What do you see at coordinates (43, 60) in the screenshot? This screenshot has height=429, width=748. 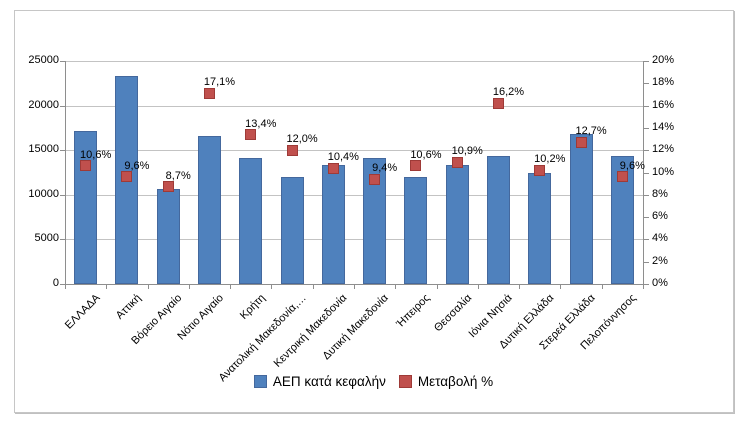 I see `y-axis-left-tick-label: 25000` at bounding box center [43, 60].